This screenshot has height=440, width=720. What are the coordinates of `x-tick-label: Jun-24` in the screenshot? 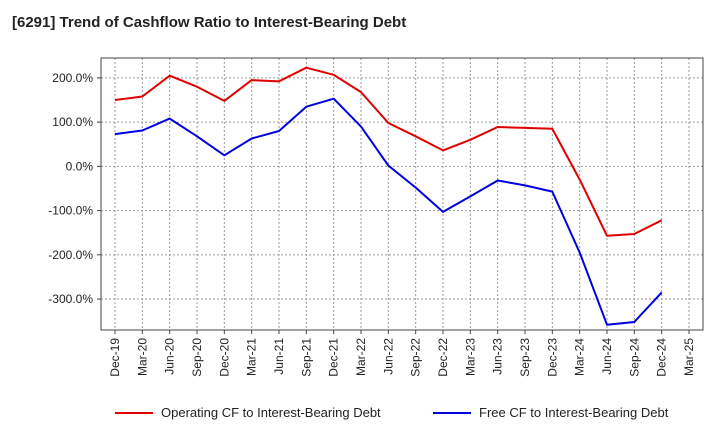 It's located at (607, 356).